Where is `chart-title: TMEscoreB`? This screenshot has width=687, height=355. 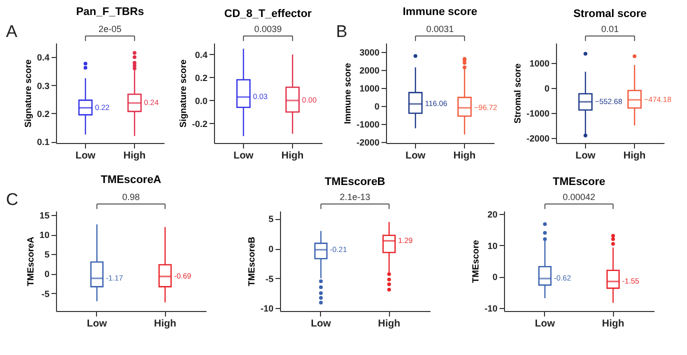
chart-title: TMEscoreB is located at coordinates (355, 182).